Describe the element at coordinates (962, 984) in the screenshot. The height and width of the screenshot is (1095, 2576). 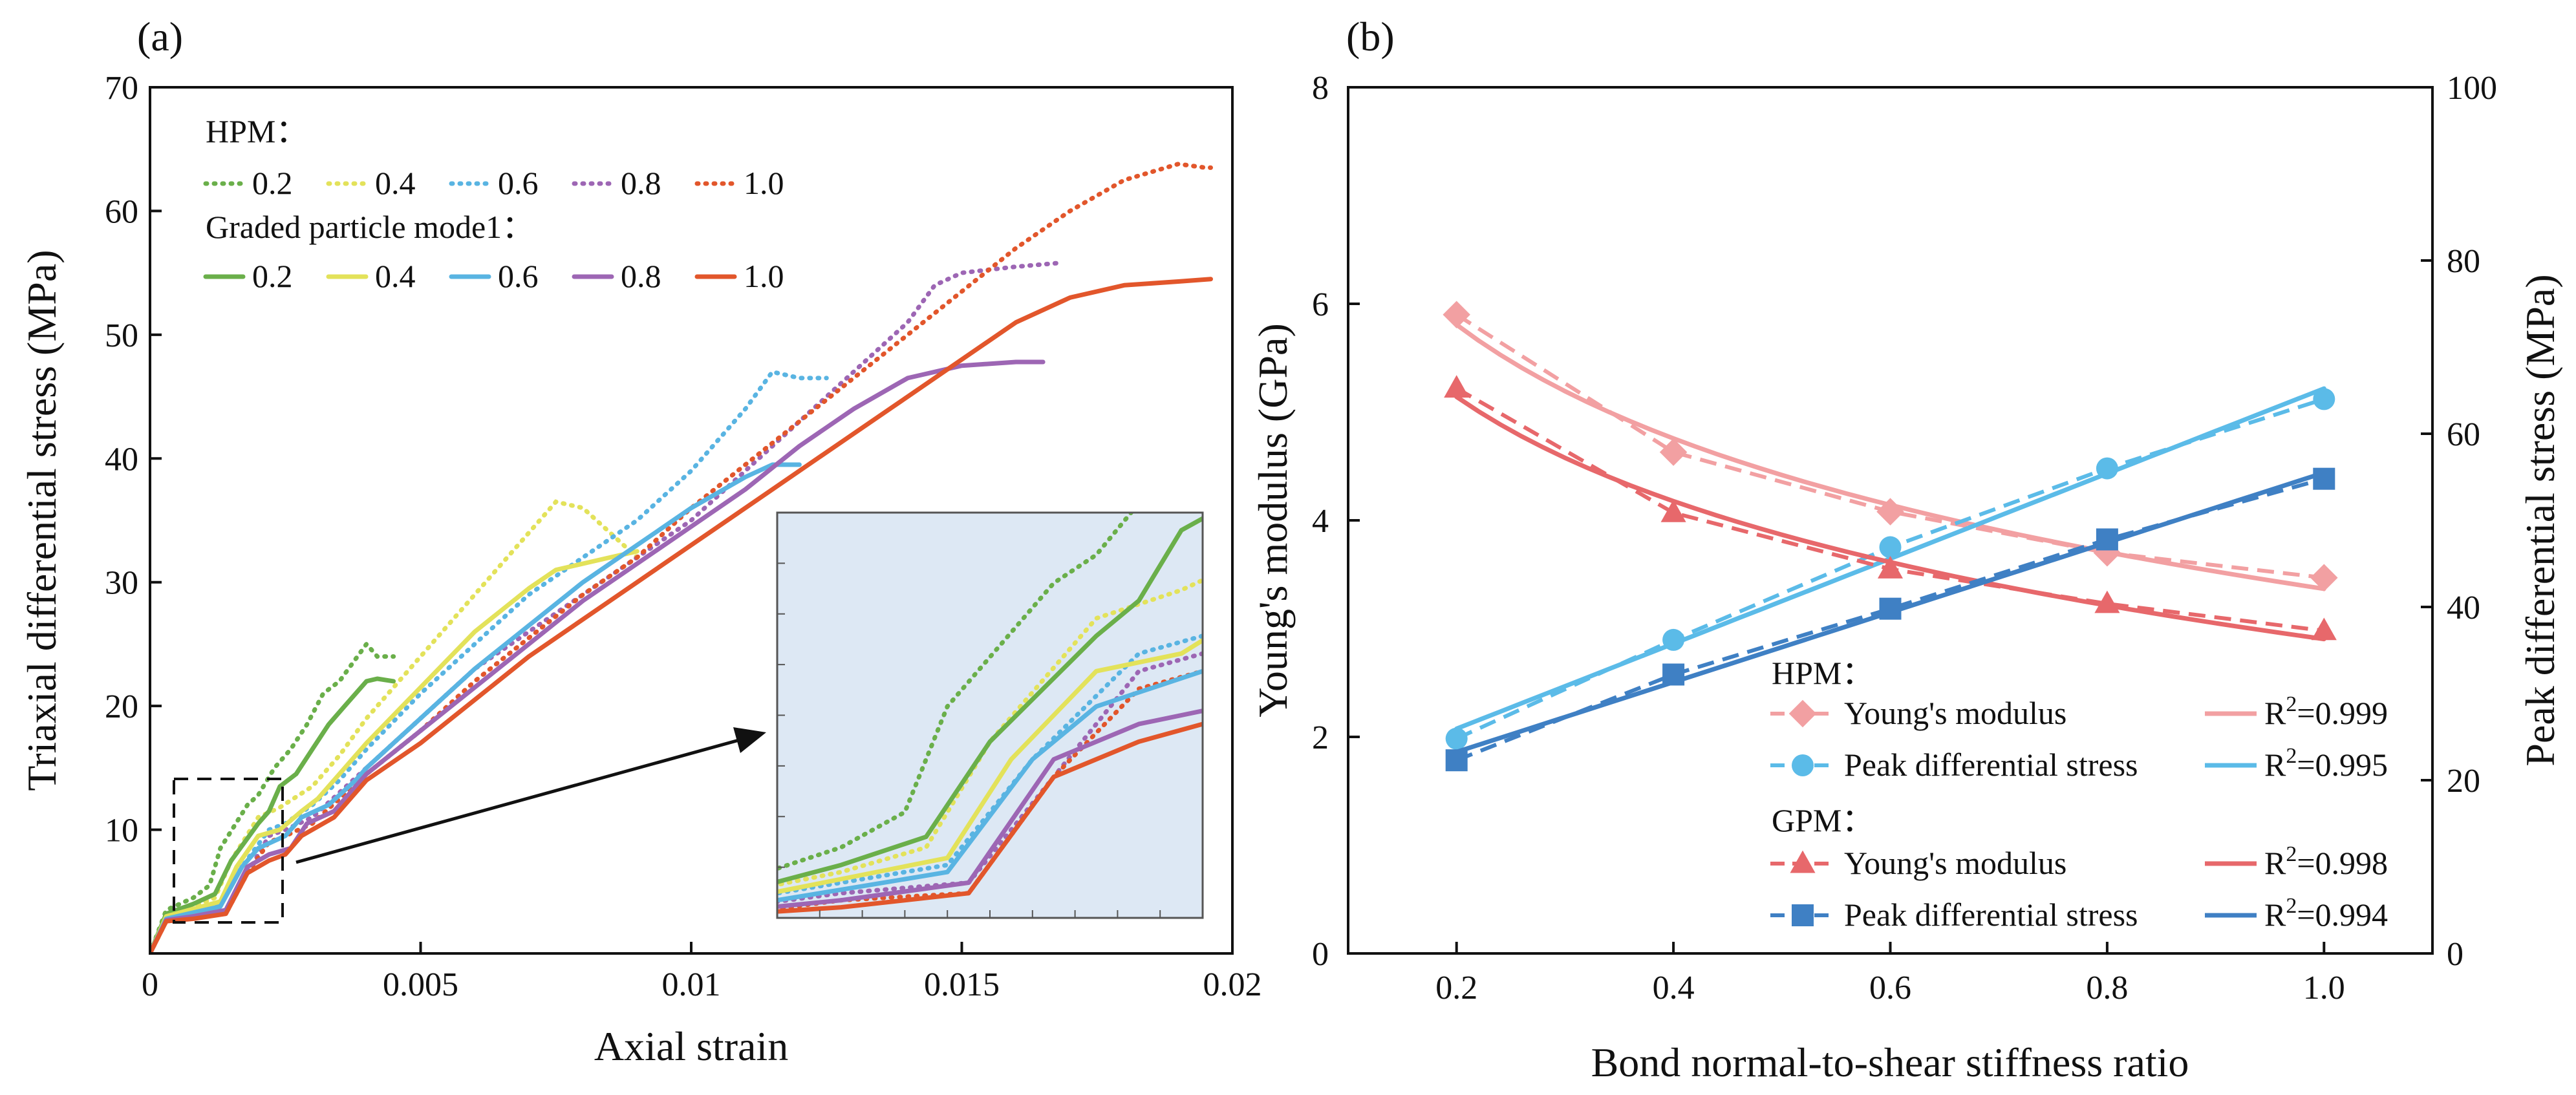
I see `x-tick-label: 0.015` at that location.